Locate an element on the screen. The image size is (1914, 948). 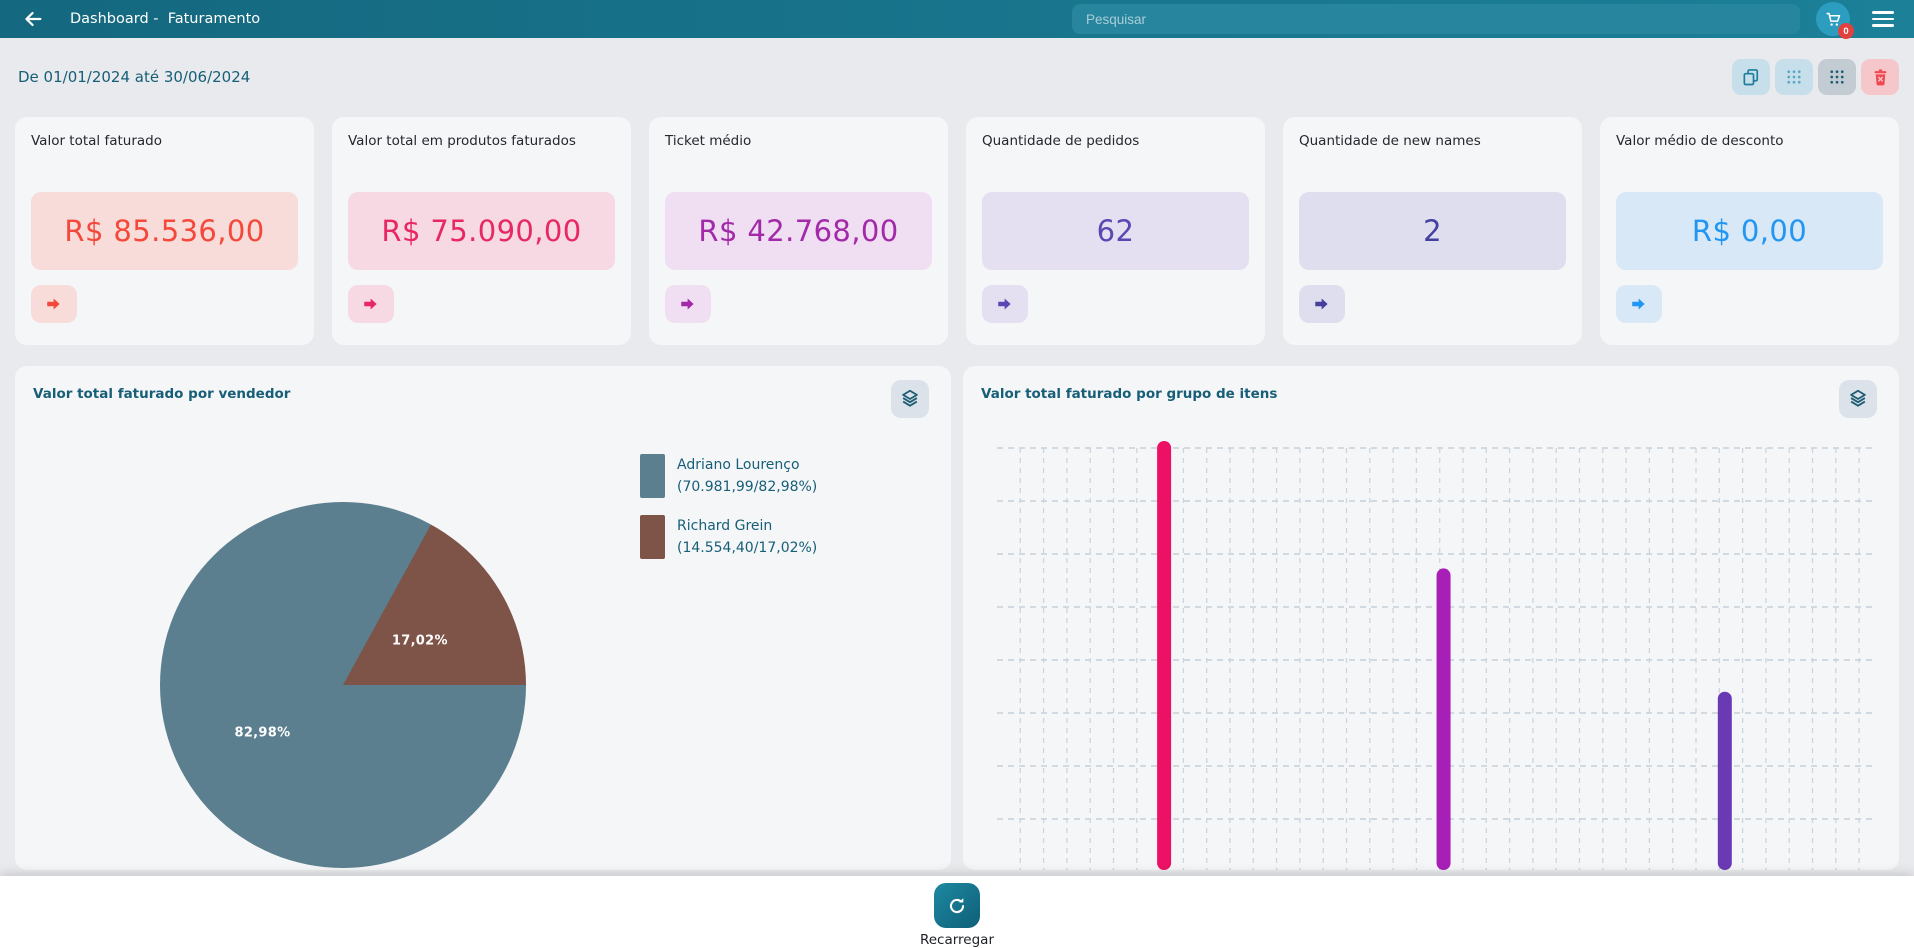
bar-panel-title: Valor total faturado por grupo de itens is located at coordinates (1129, 394).